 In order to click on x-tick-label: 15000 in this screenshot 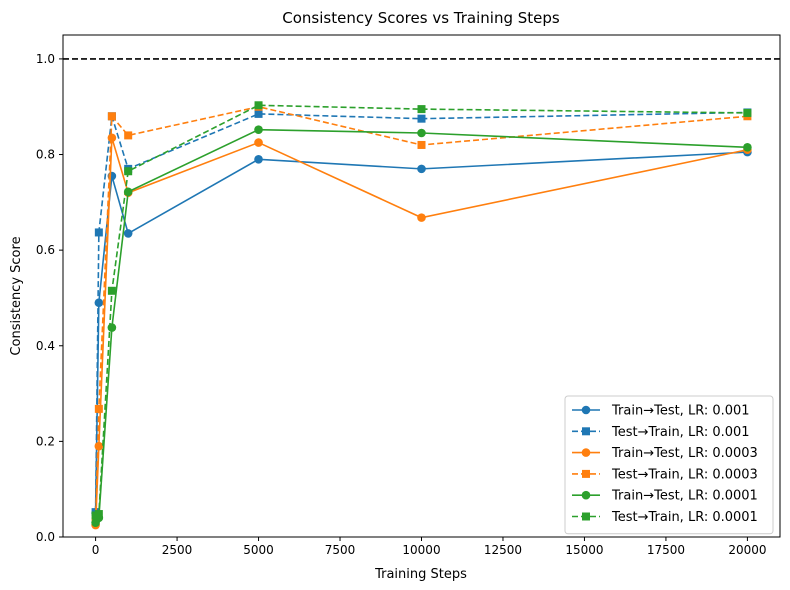, I will do `click(584, 550)`.